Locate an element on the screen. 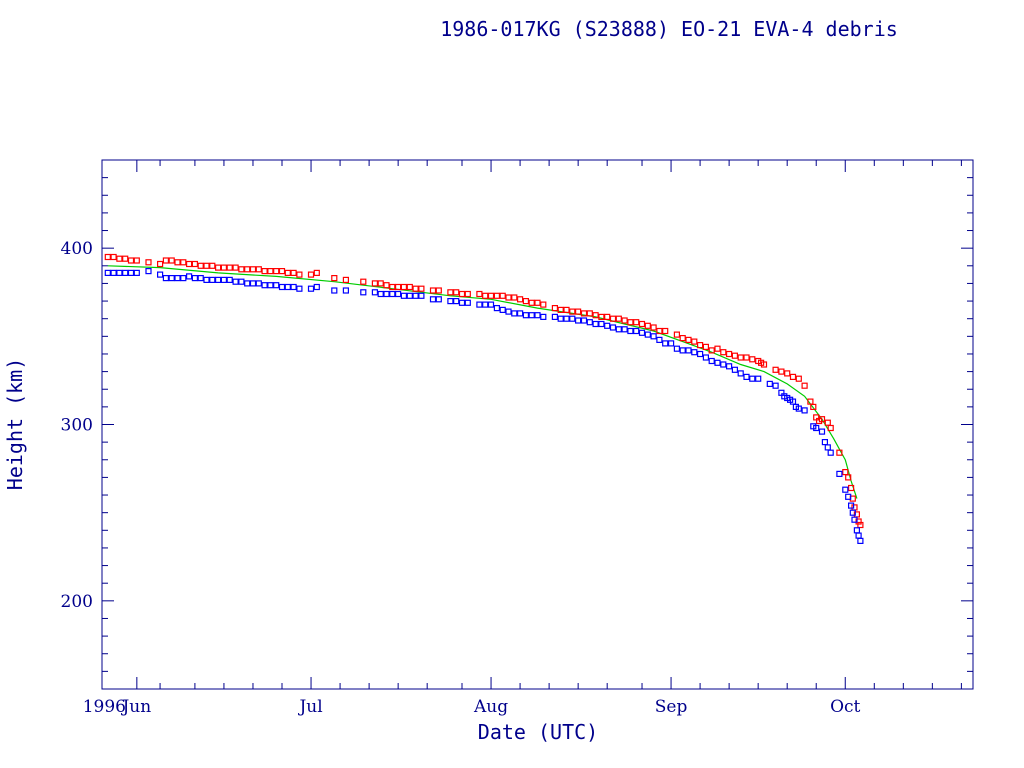  x-tick-label: Jun is located at coordinates (135, 707).